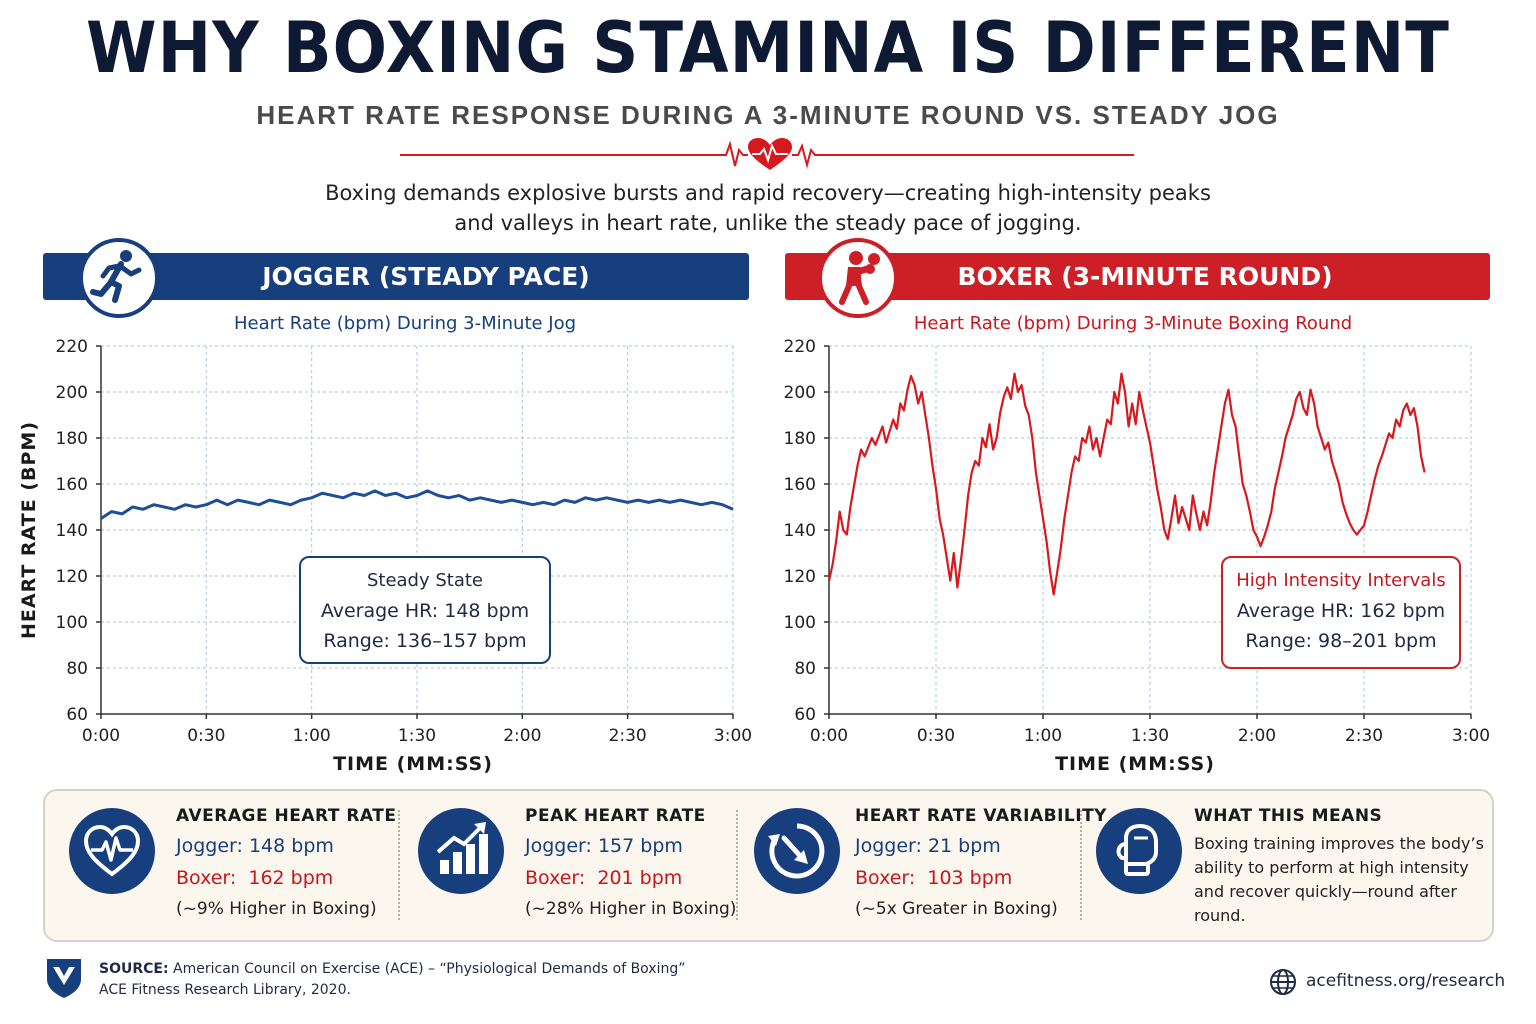 The width and height of the screenshot is (1536, 1024). What do you see at coordinates (1406, 981) in the screenshot?
I see `source-url: acefitness.org/research` at bounding box center [1406, 981].